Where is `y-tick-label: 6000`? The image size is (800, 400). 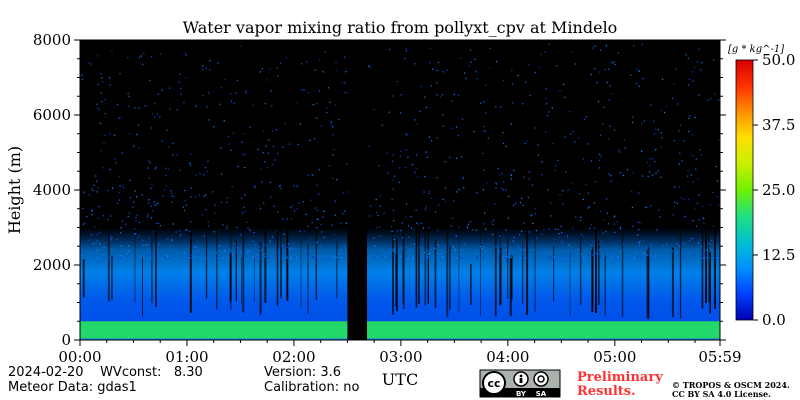 y-tick-label: 6000 is located at coordinates (52, 115).